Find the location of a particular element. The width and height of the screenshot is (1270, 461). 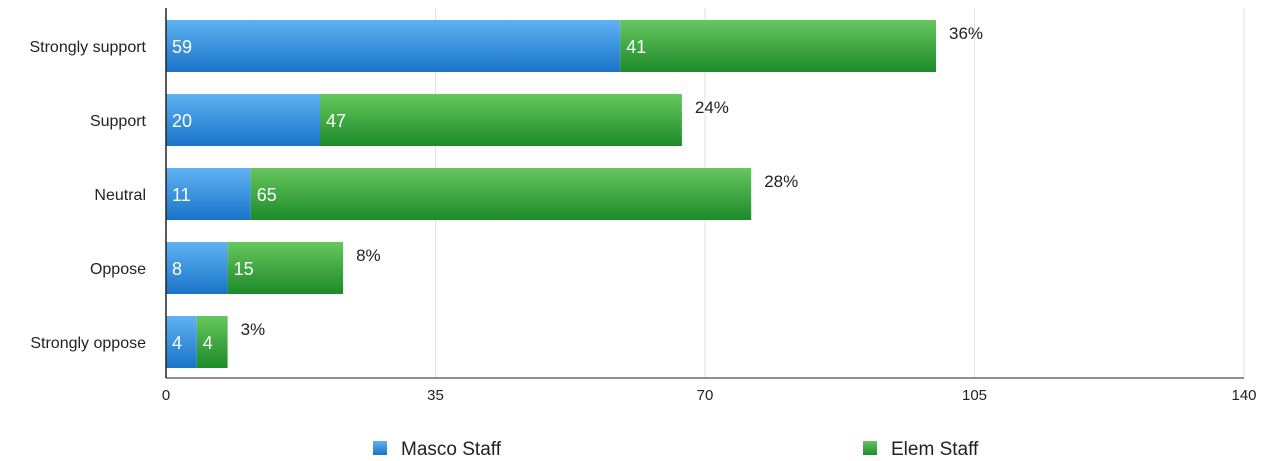

legend-item: Masco Staff is located at coordinates (437, 449).